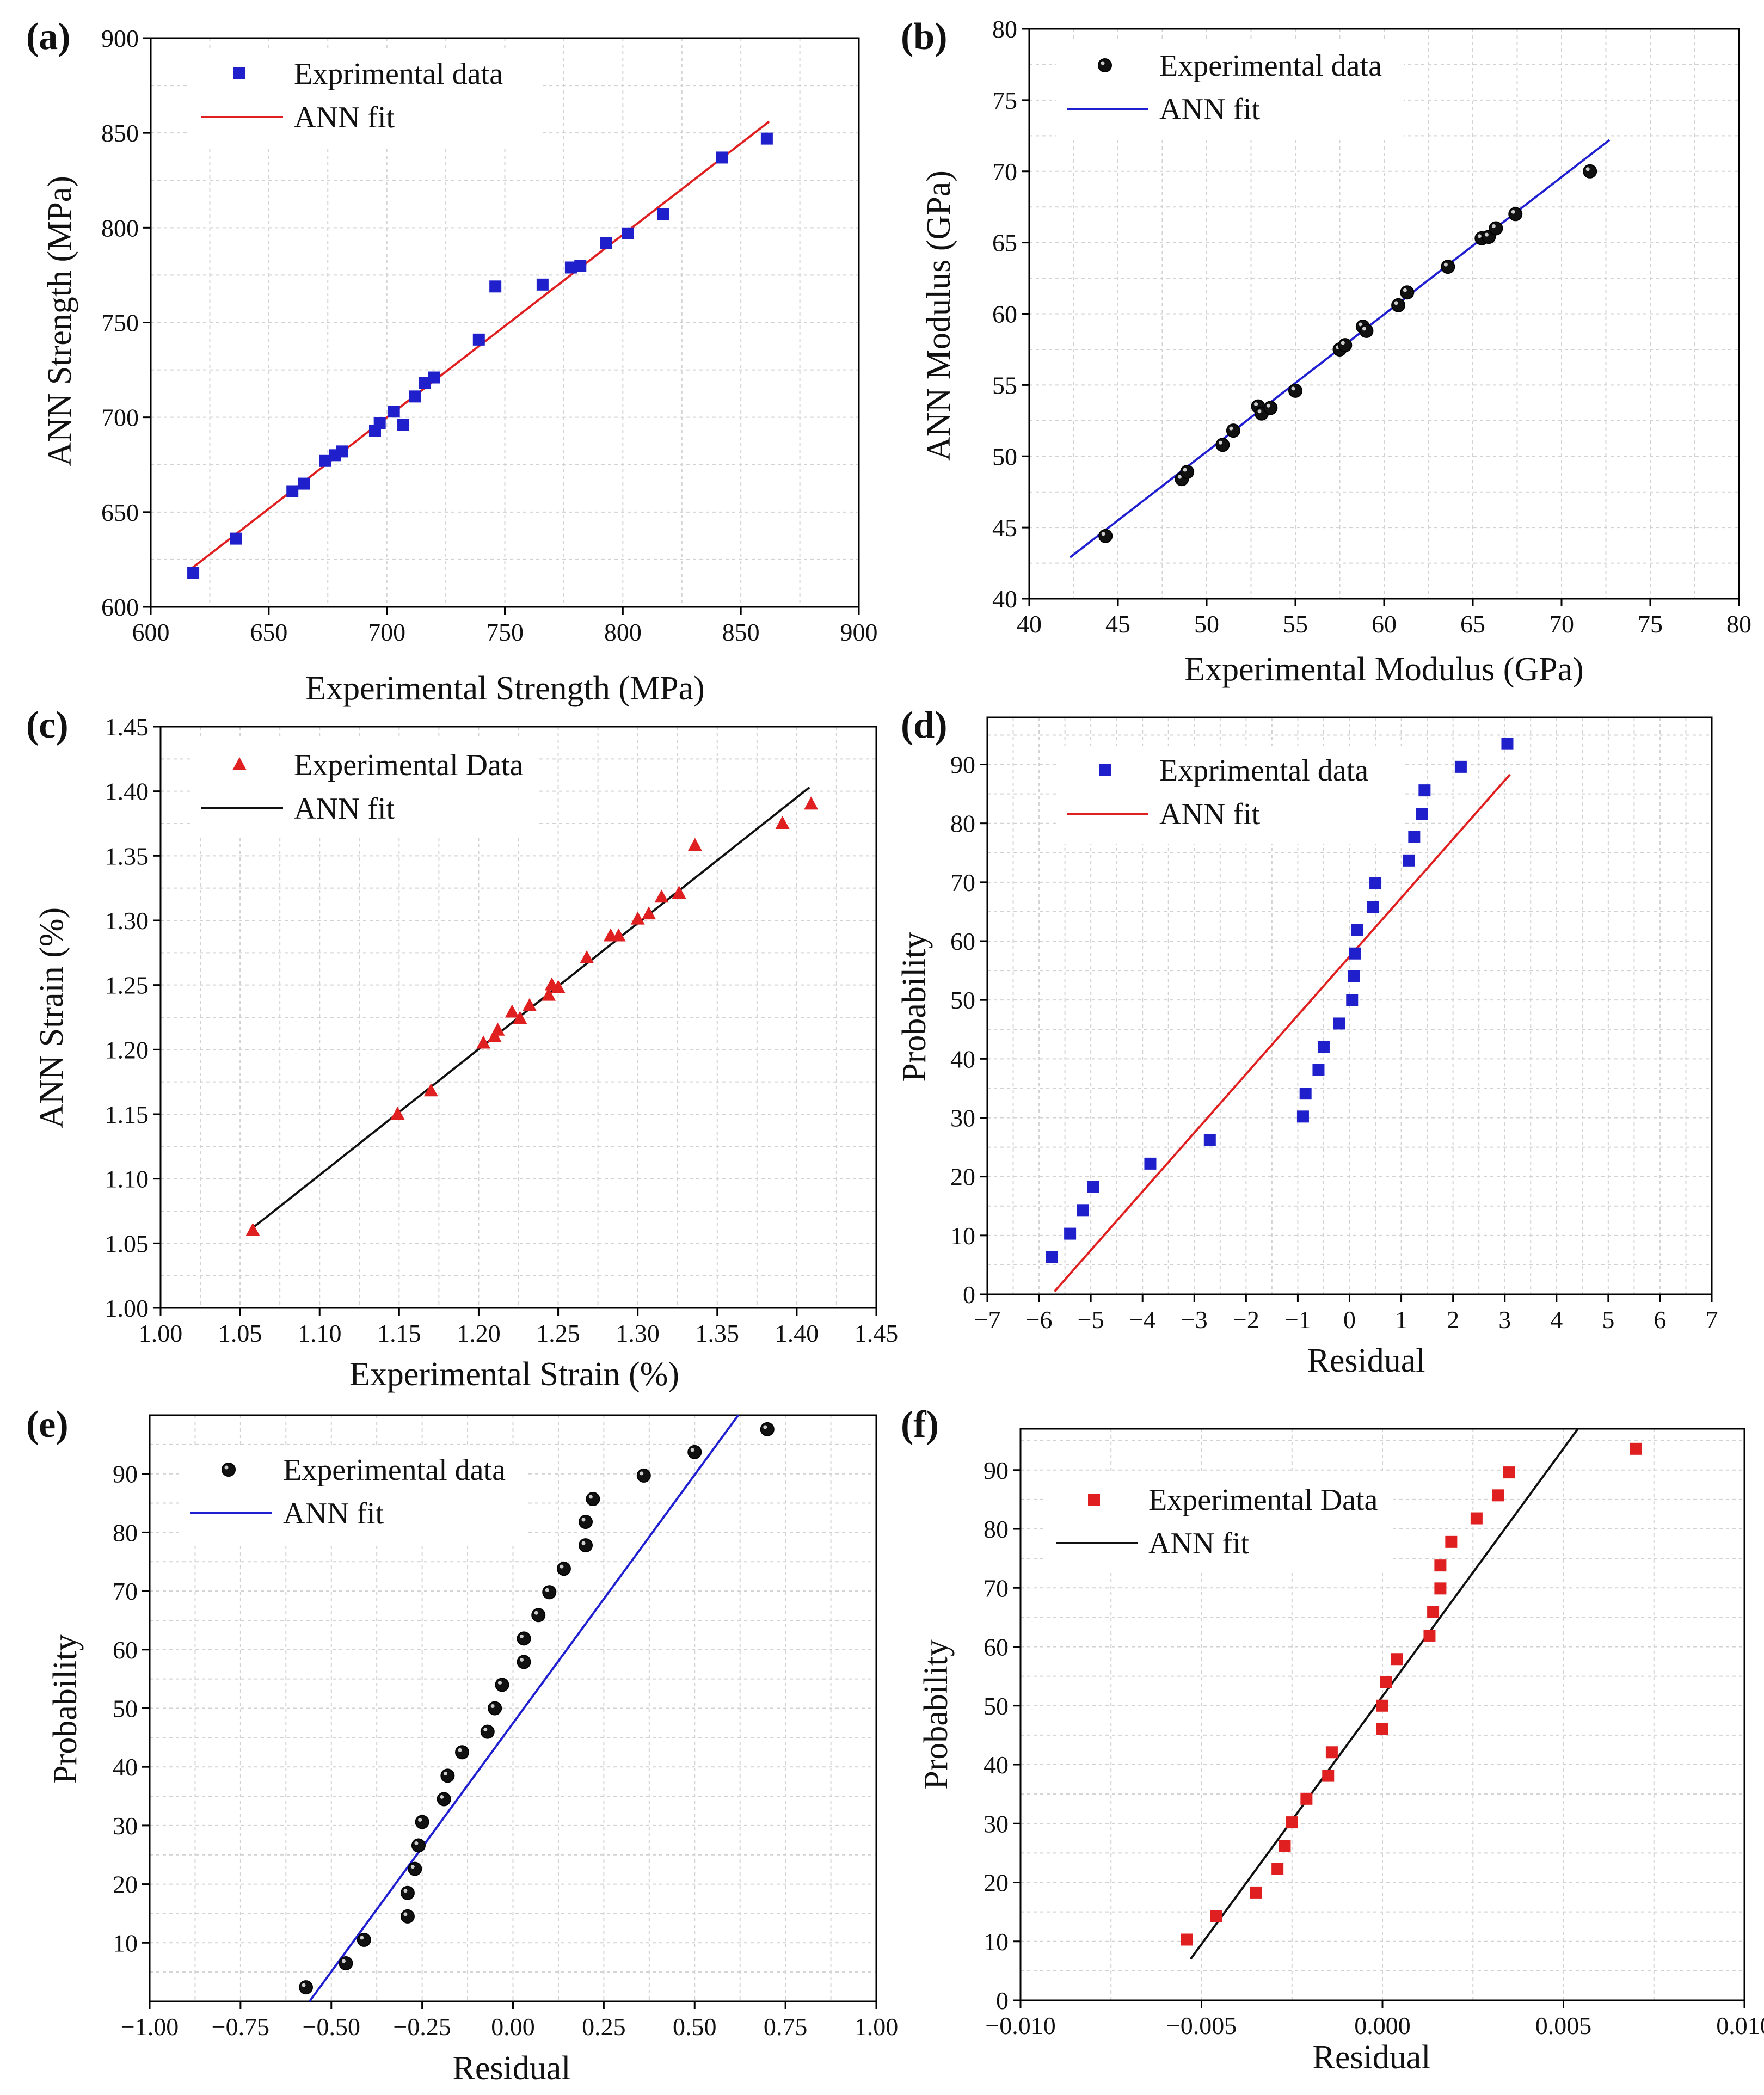 This screenshot has width=1764, height=2095. I want to click on x-tick-label: 5, so click(1608, 1320).